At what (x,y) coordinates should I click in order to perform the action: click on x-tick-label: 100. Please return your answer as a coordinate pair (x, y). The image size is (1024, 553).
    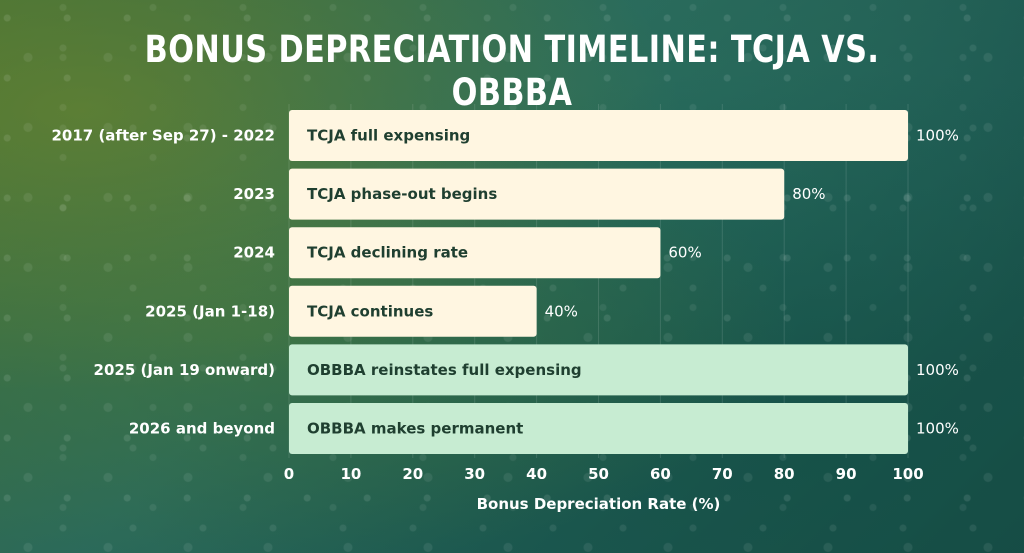
    Looking at the image, I should click on (907, 474).